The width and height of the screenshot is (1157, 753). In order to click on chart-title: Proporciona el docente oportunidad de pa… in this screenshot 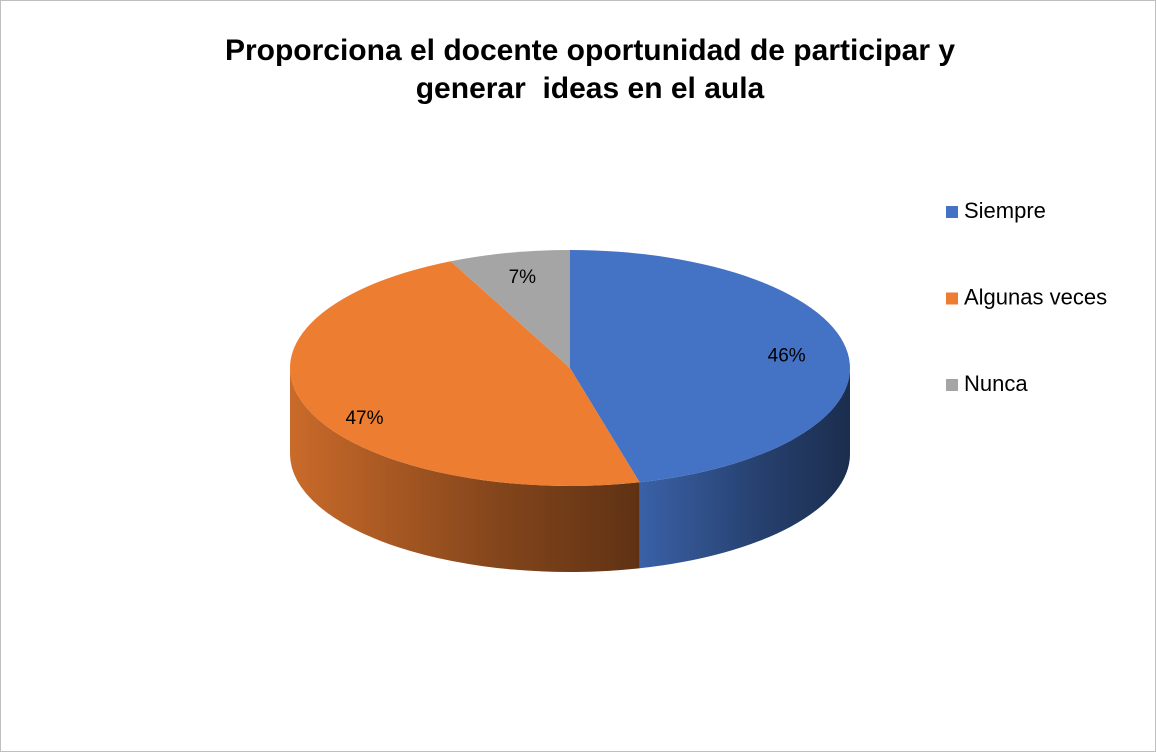, I will do `click(594, 69)`.